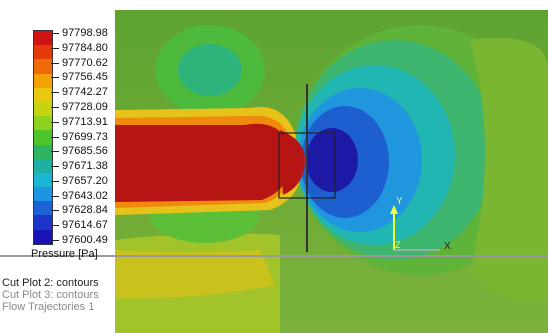 This screenshot has height=333, width=548. Describe the element at coordinates (85, 225) in the screenshot. I see `legend-tick-label: 97614.67` at that location.